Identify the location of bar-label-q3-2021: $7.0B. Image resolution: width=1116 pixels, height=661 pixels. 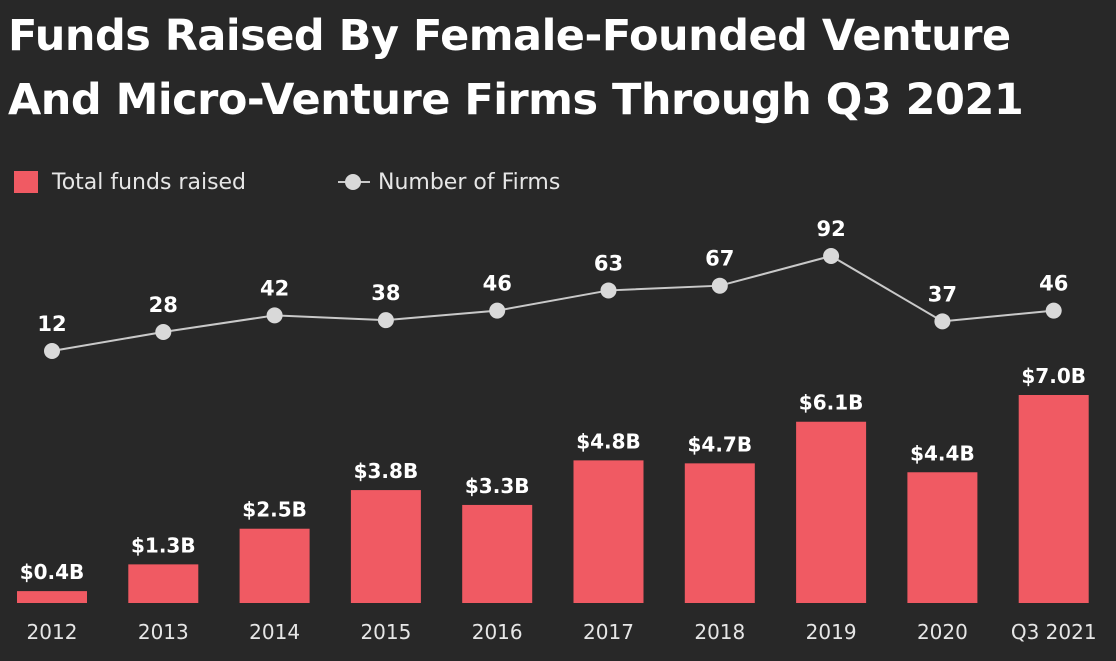
(1053, 376).